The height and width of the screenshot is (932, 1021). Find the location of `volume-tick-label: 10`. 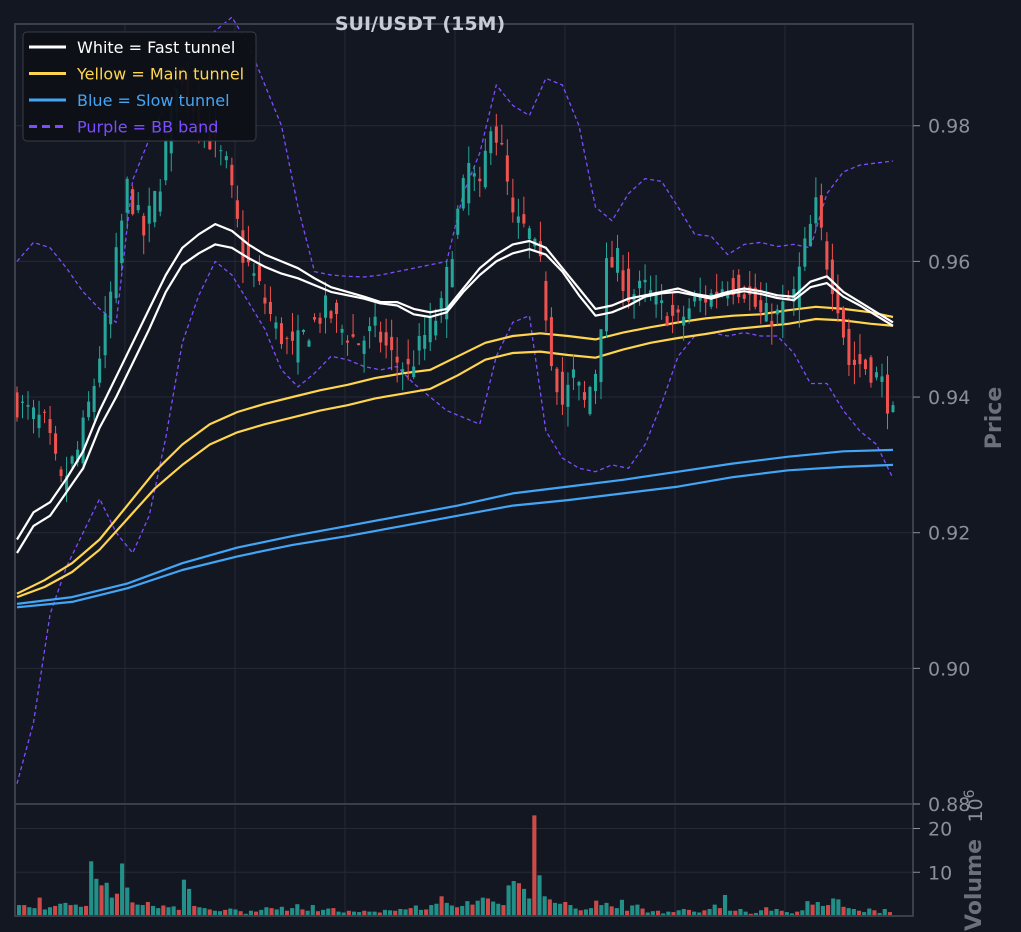

volume-tick-label: 10 is located at coordinates (940, 873).